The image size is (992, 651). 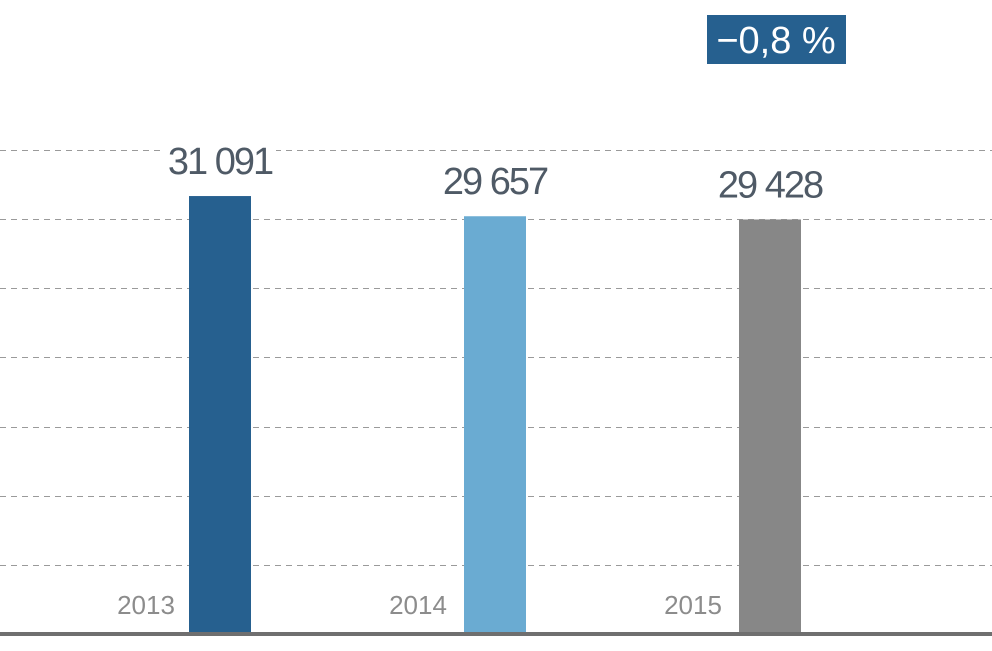 I want to click on value-label-2015: 29 428, so click(x=770, y=185).